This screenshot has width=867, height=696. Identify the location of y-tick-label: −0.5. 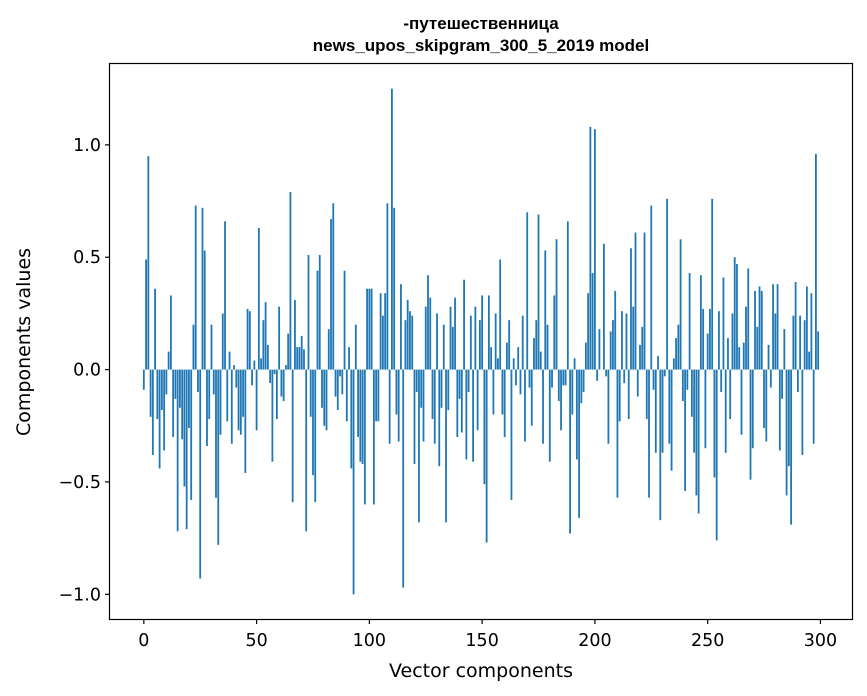
(80, 483).